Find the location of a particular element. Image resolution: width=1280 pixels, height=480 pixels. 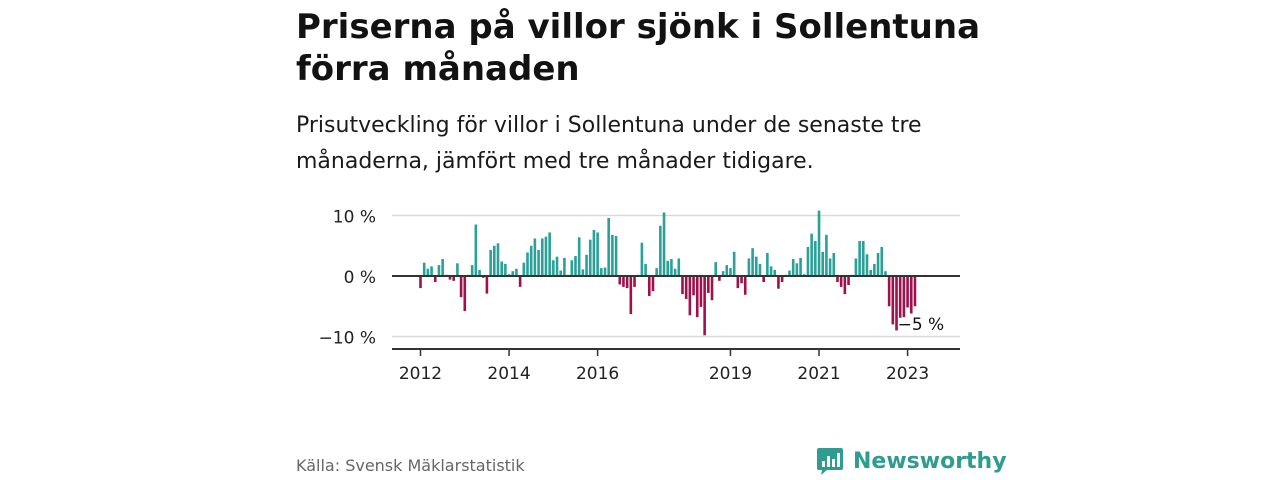

x-tick-label: 2012 is located at coordinates (420, 374).